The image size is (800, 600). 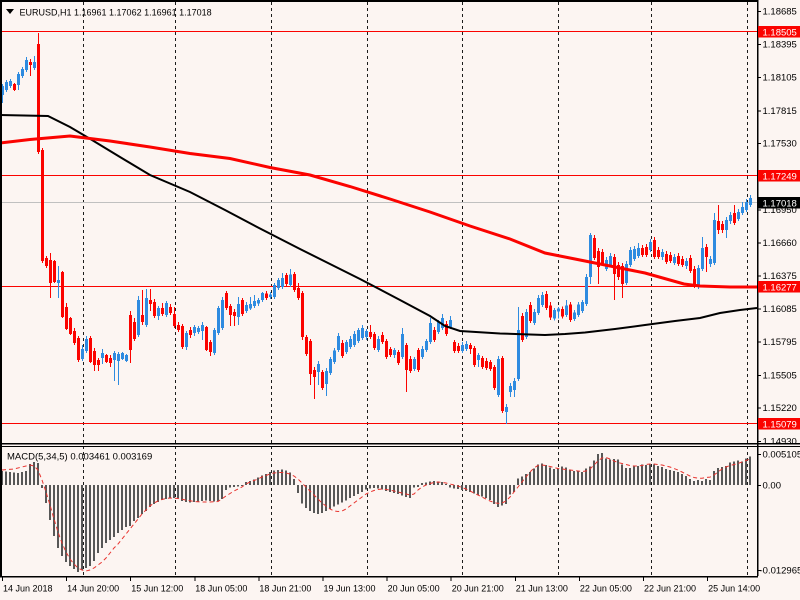 I want to click on svg-text: 1.16085, so click(x=780, y=309).